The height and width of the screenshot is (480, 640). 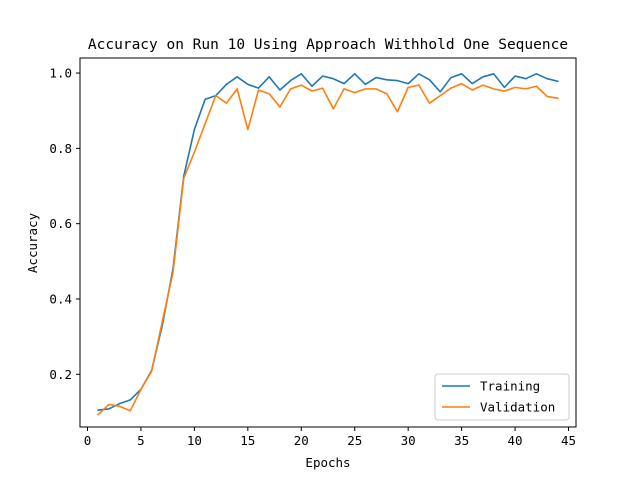 What do you see at coordinates (354, 440) in the screenshot?
I see `x-tick-label: 25` at bounding box center [354, 440].